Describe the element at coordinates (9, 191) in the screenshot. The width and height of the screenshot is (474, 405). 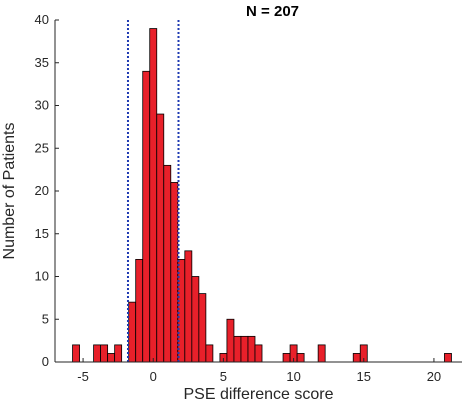
I see `y-axis-label: Number of Patients` at that location.